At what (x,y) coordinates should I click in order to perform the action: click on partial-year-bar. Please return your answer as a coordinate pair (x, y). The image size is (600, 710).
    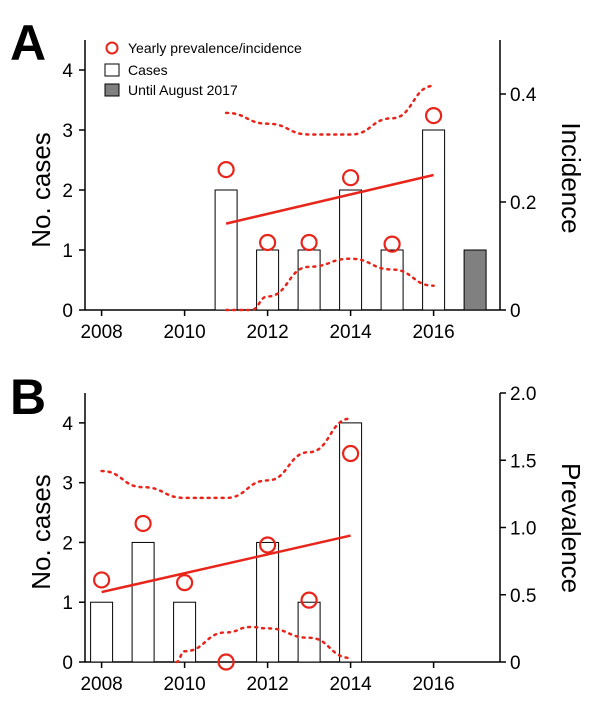
    Looking at the image, I should click on (475, 280).